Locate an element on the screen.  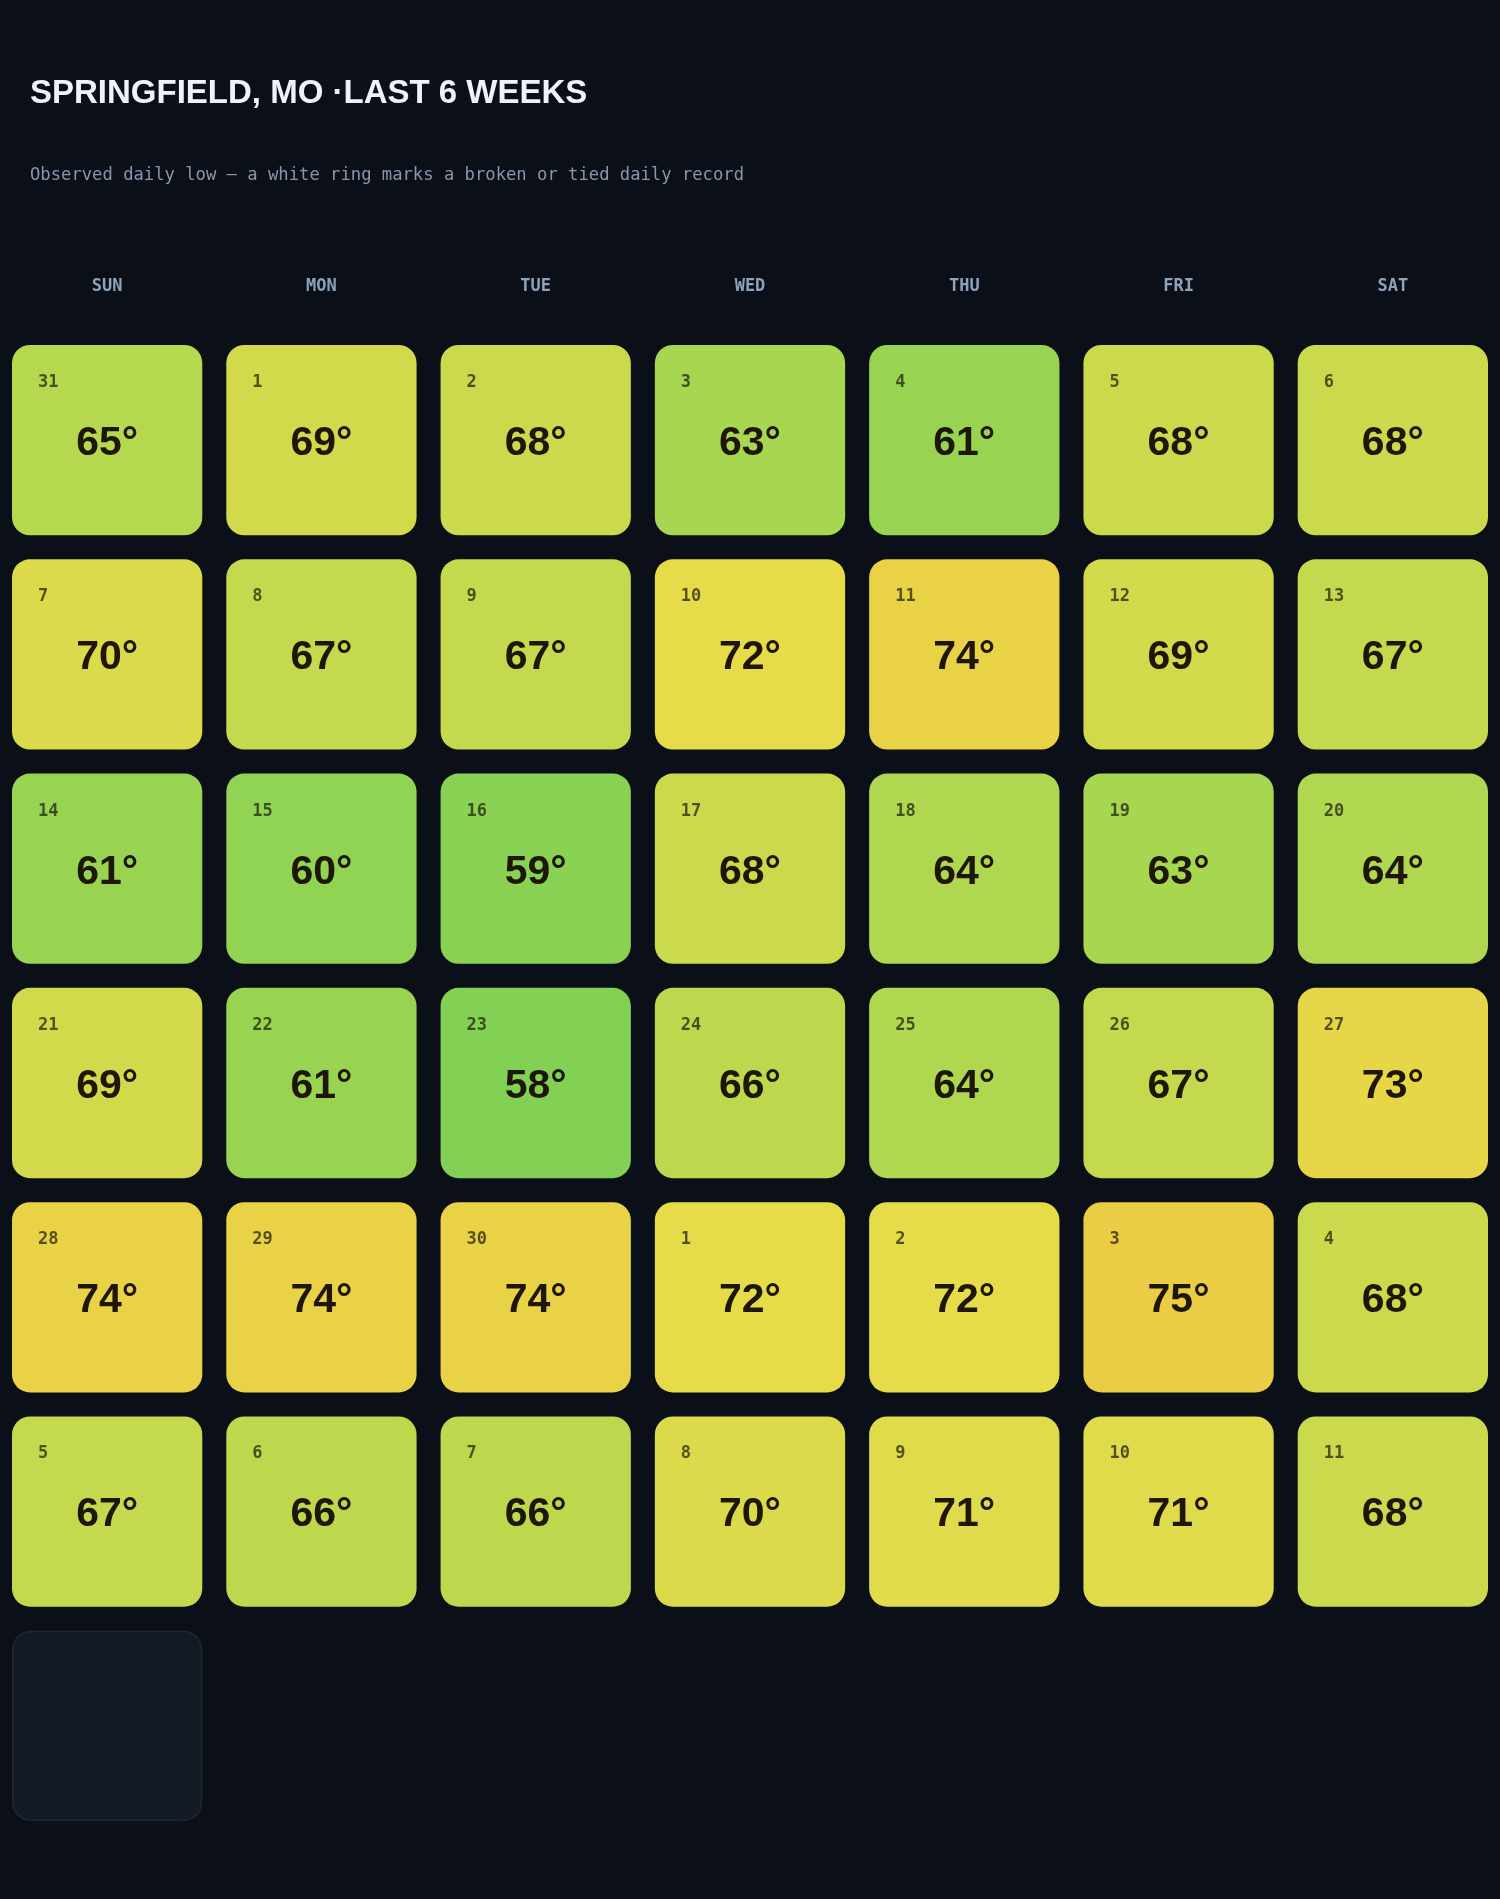
annotation: 26 is located at coordinates (1119, 1023).